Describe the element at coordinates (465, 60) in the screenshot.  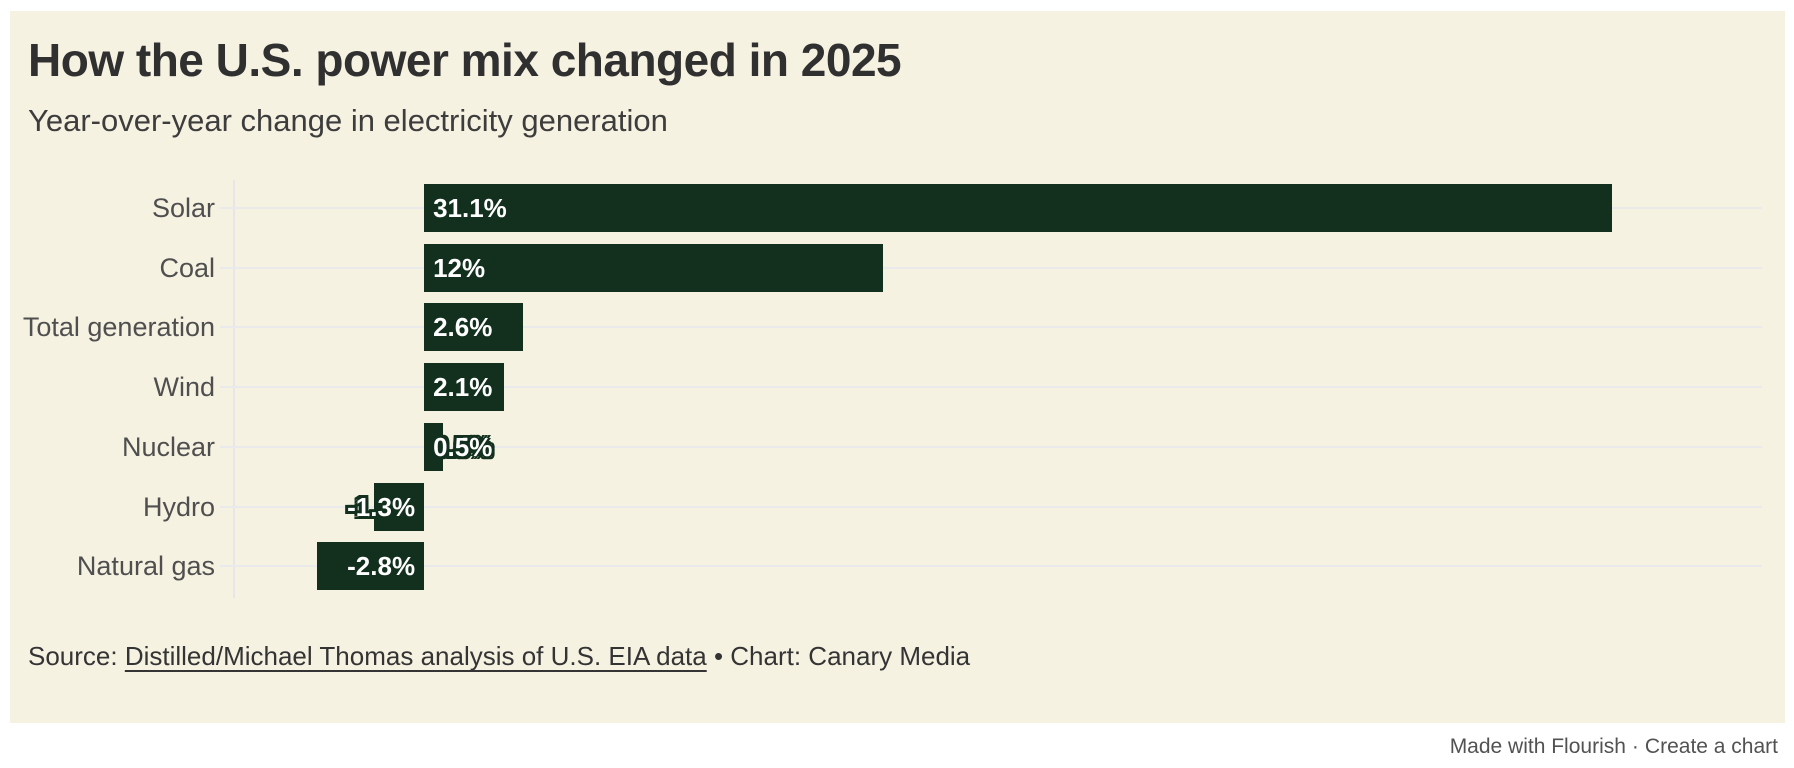
I see `chart-title: How the U.S. power mix changed in 2025` at that location.